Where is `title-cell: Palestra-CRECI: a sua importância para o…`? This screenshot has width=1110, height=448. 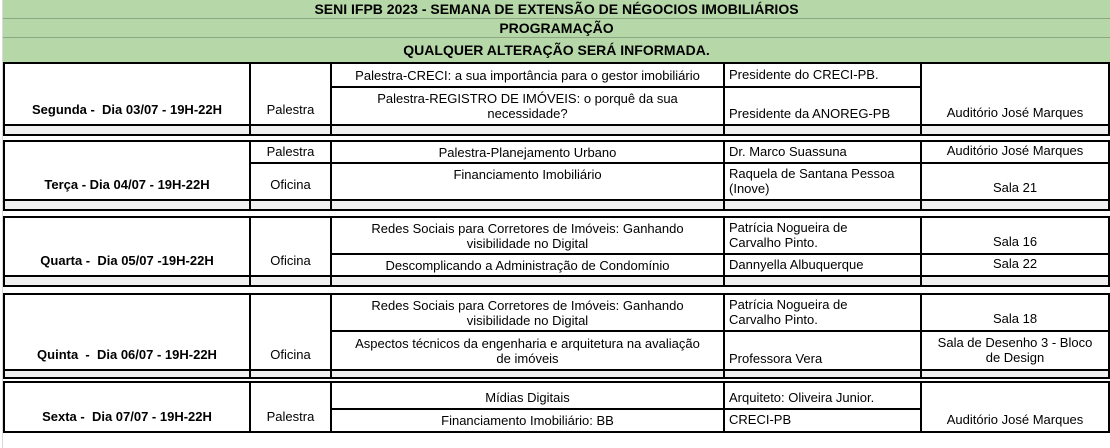
title-cell: Palestra-CRECI: a sua importância para o… is located at coordinates (527, 75).